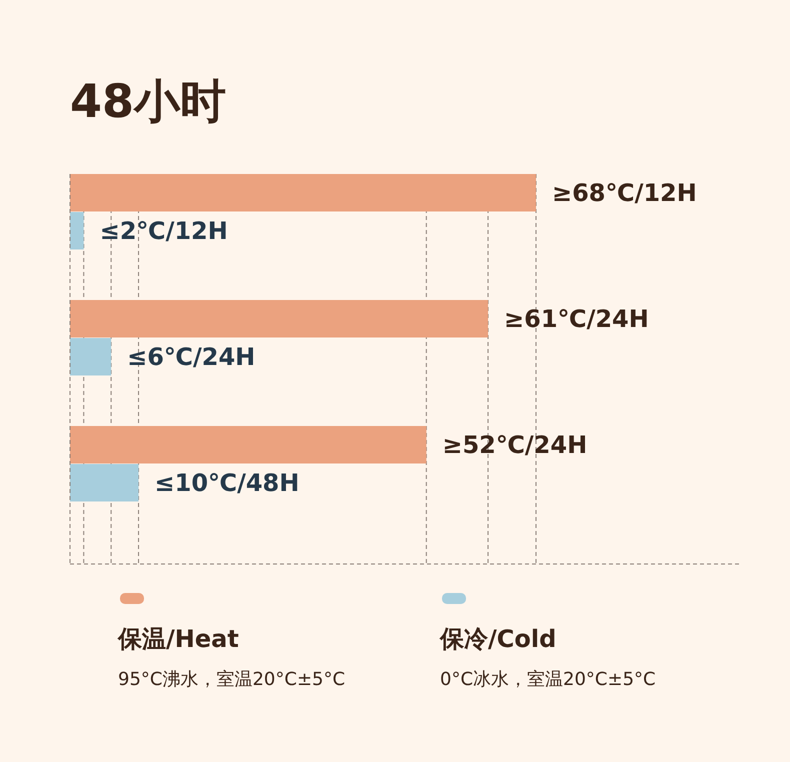  What do you see at coordinates (548, 679) in the screenshot?
I see `text: 0°C冰水，室温20°C±5°C` at bounding box center [548, 679].